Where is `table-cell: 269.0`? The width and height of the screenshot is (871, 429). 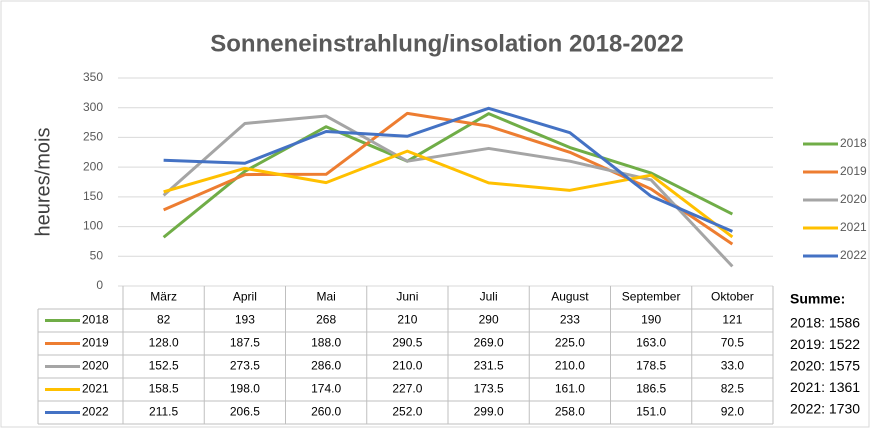
table-cell: 269.0 is located at coordinates (489, 343).